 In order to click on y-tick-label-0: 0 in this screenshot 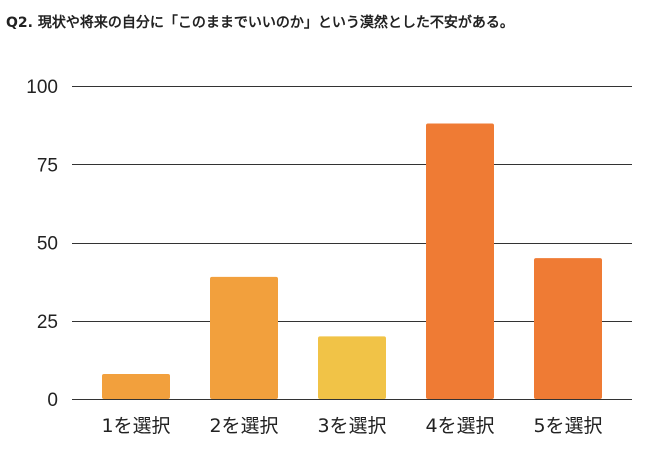, I will do `click(52, 400)`.